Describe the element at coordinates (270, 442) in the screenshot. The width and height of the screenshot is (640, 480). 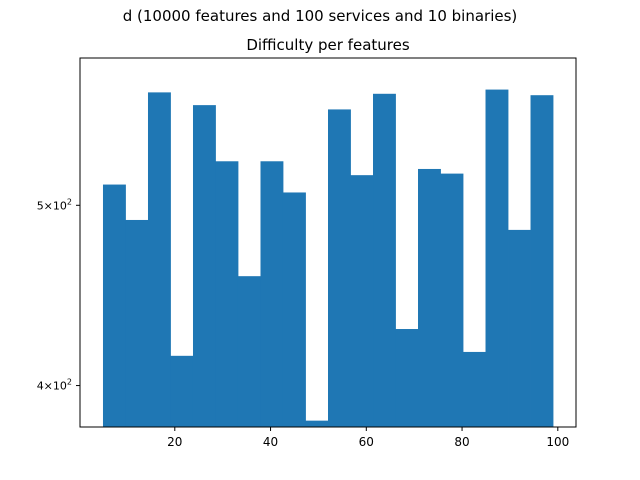
I see `x-tick-label: 40` at that location.